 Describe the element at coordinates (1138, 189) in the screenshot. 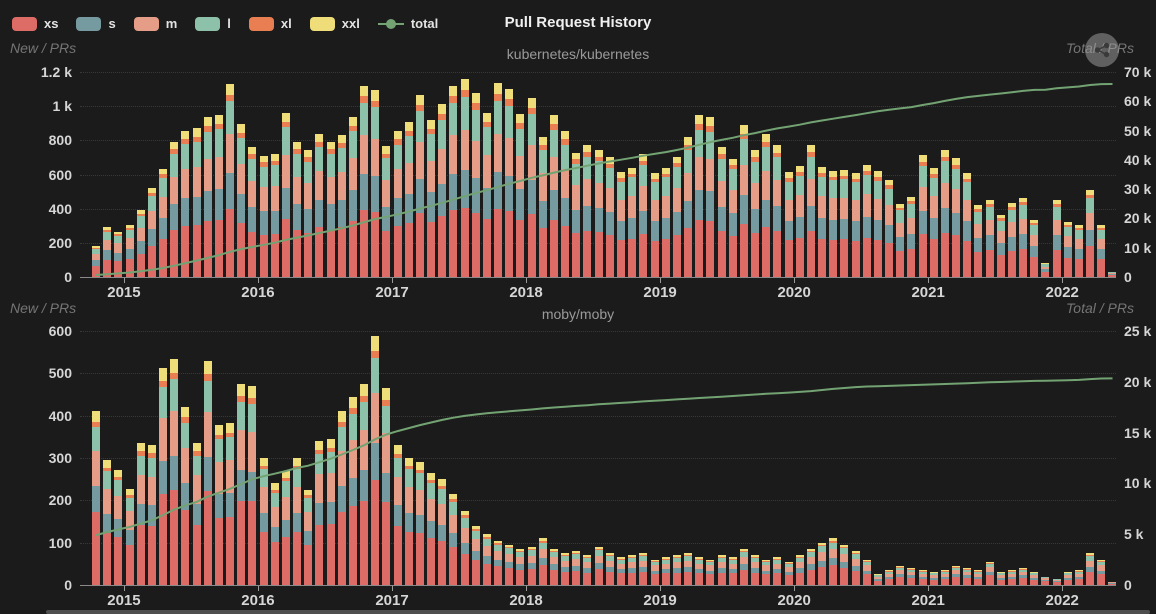

I see `right-axis-tick-label: 30 k` at that location.